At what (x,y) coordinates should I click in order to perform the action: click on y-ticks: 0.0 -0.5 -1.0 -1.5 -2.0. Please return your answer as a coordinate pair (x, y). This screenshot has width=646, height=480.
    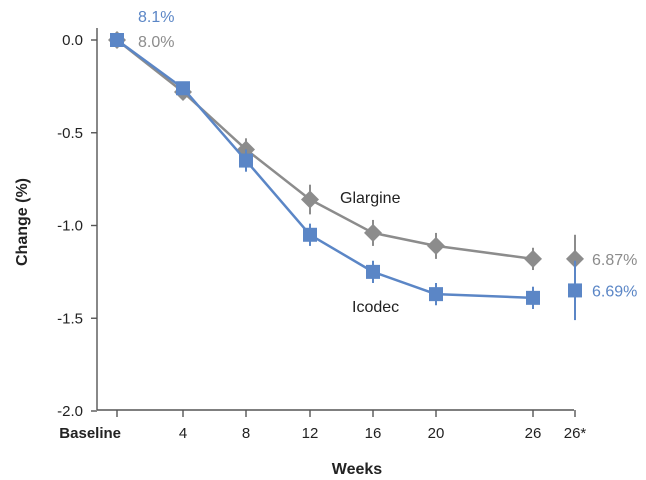
    Looking at the image, I should click on (77, 226).